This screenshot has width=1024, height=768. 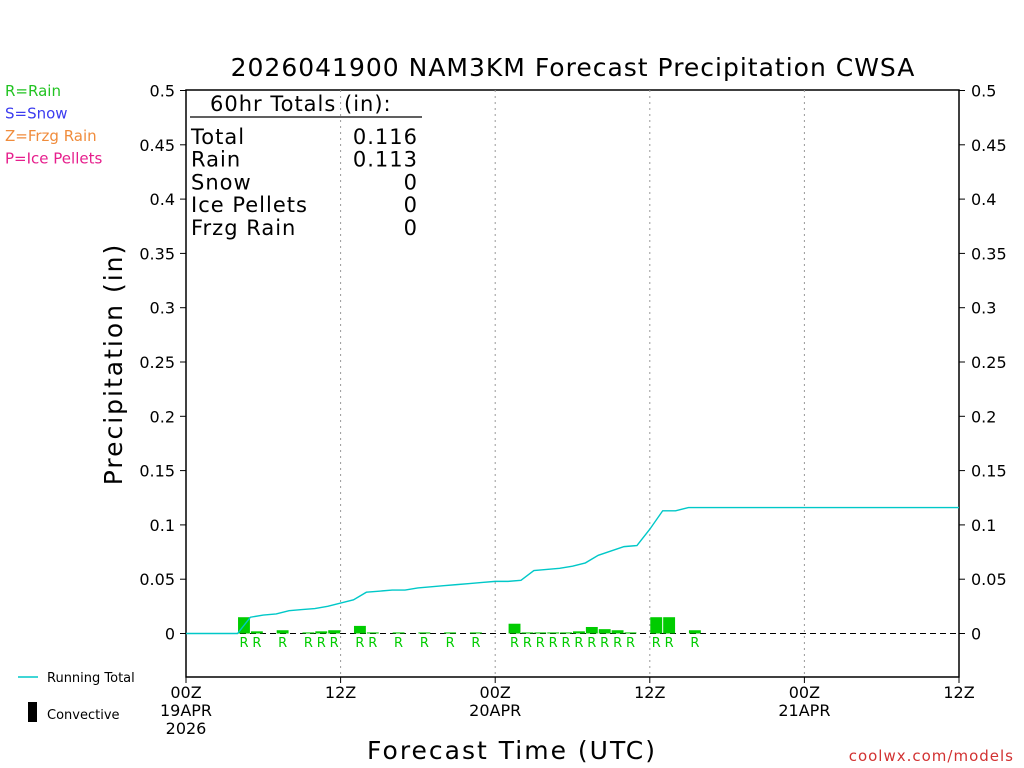 I want to click on totals-row-value: 0.116, so click(x=385, y=137).